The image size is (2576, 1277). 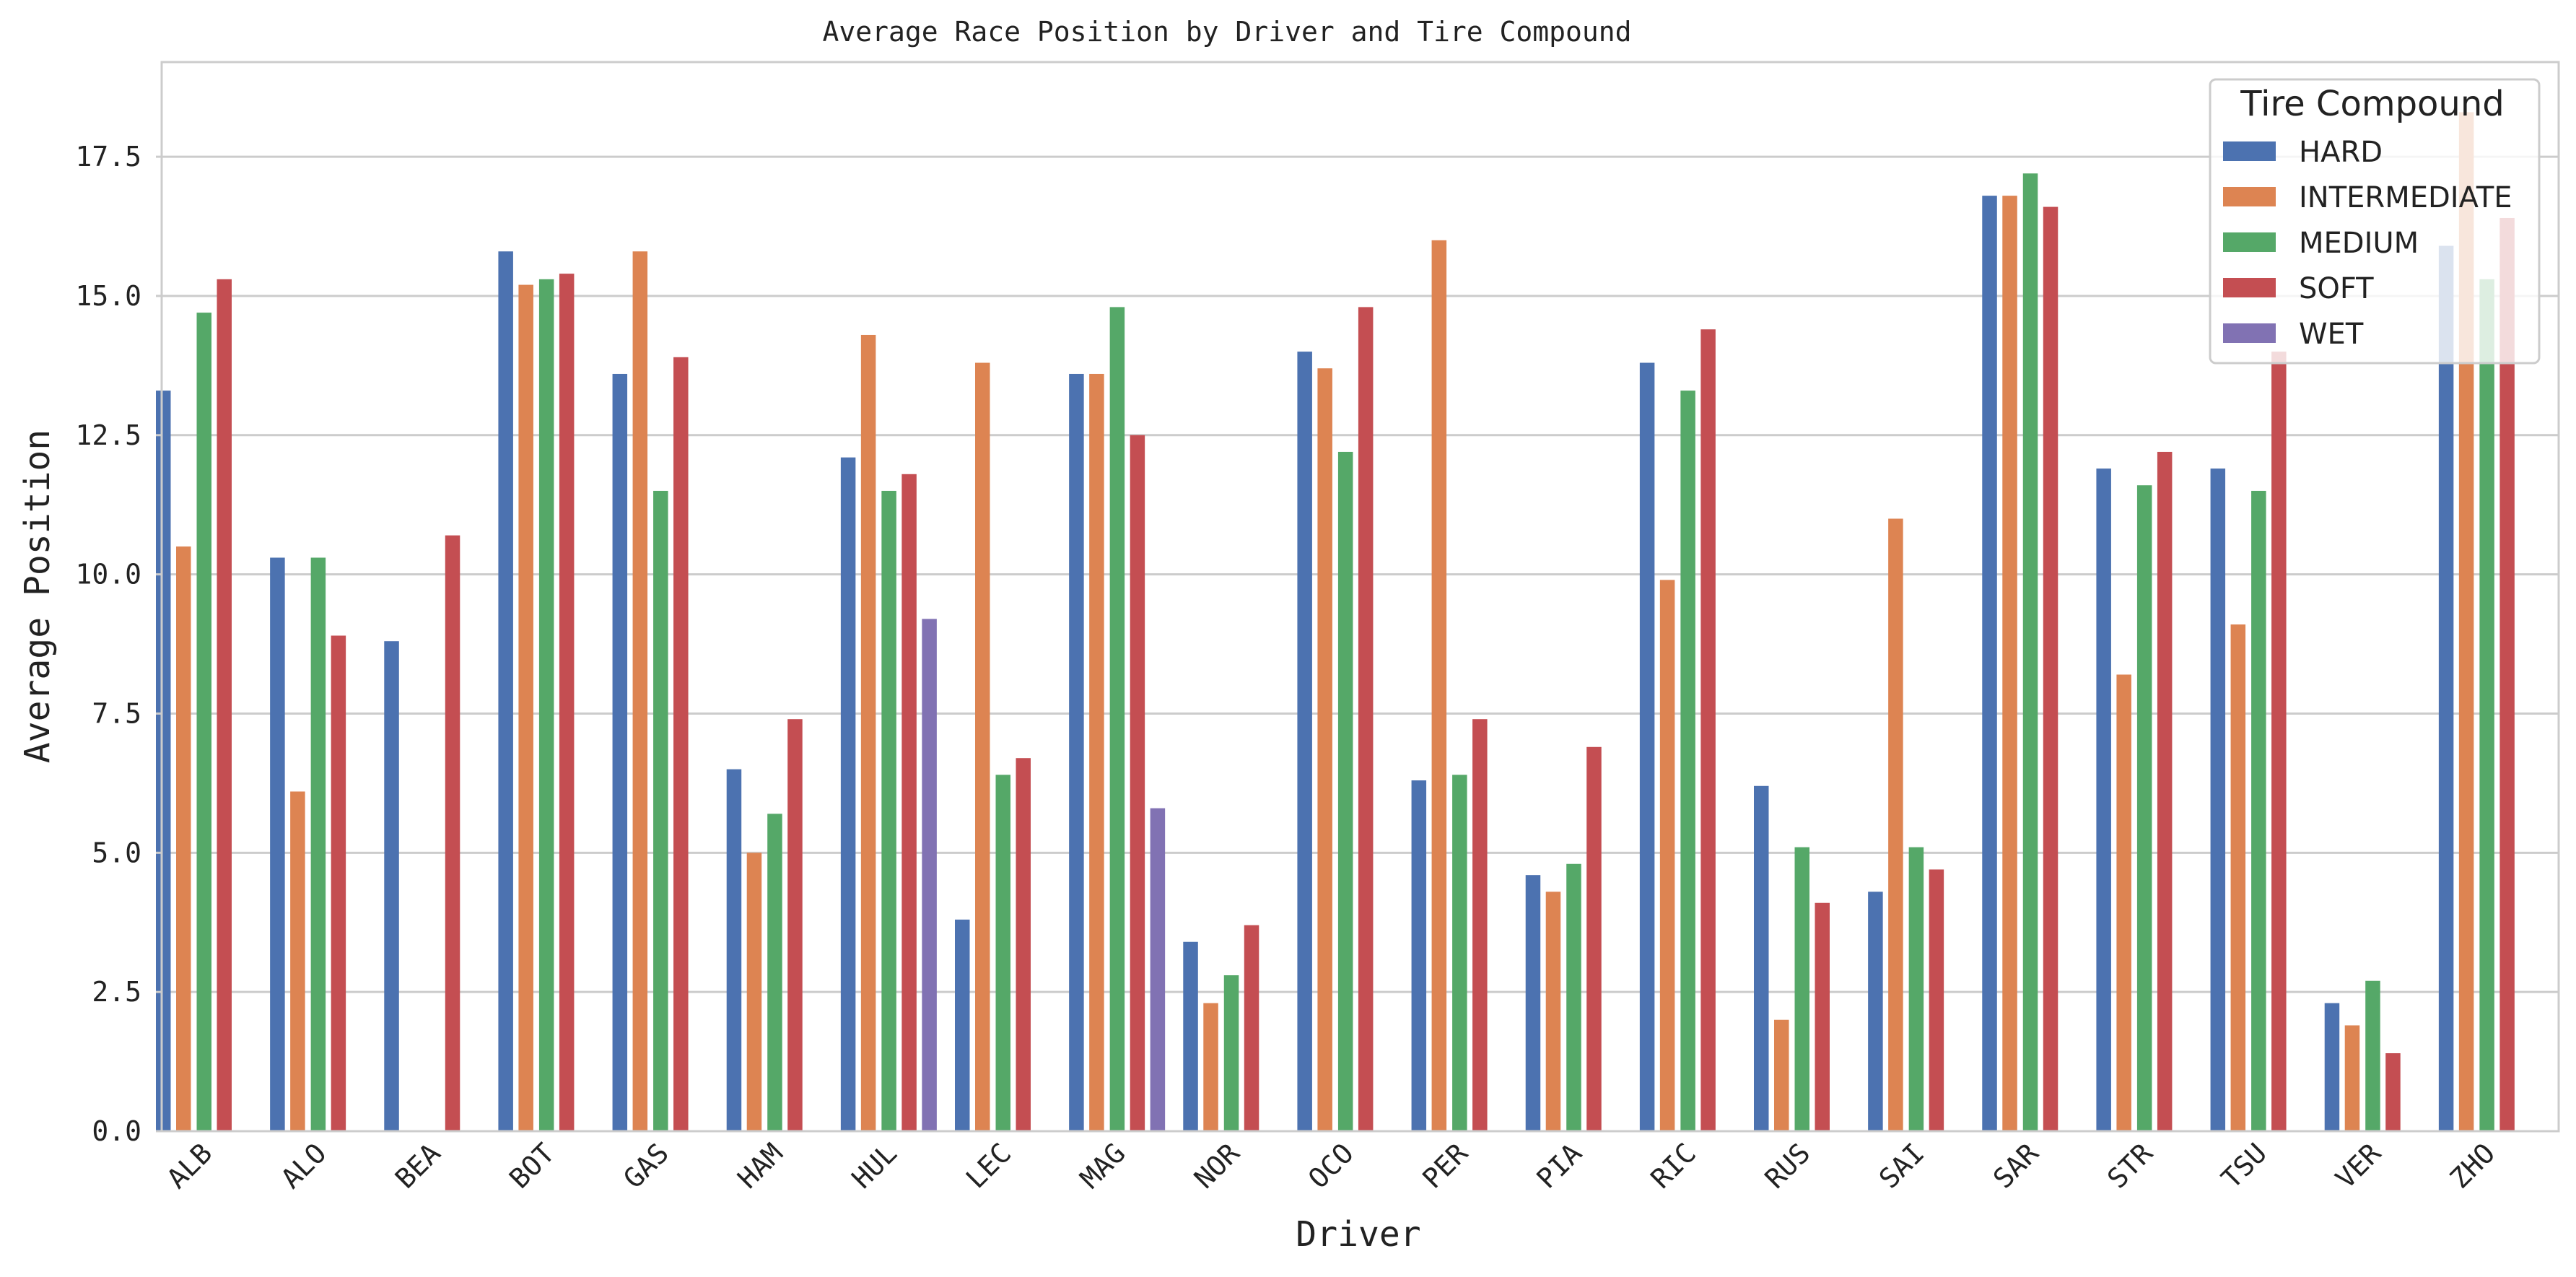 What do you see at coordinates (2372, 104) in the screenshot?
I see `legend-title: Tire Compound` at bounding box center [2372, 104].